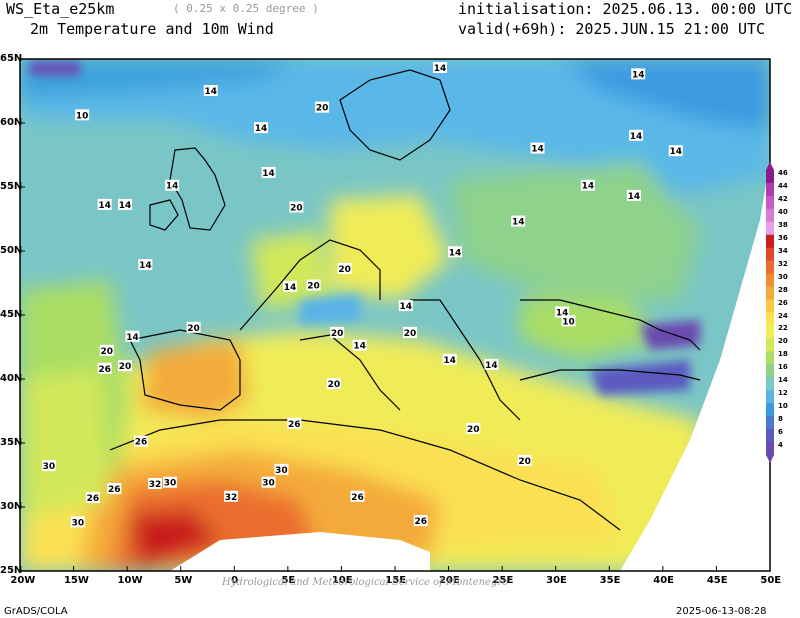 Image resolution: width=800 pixels, height=618 pixels. Describe the element at coordinates (11, 378) in the screenshot. I see `lat-label: 40N` at that location.